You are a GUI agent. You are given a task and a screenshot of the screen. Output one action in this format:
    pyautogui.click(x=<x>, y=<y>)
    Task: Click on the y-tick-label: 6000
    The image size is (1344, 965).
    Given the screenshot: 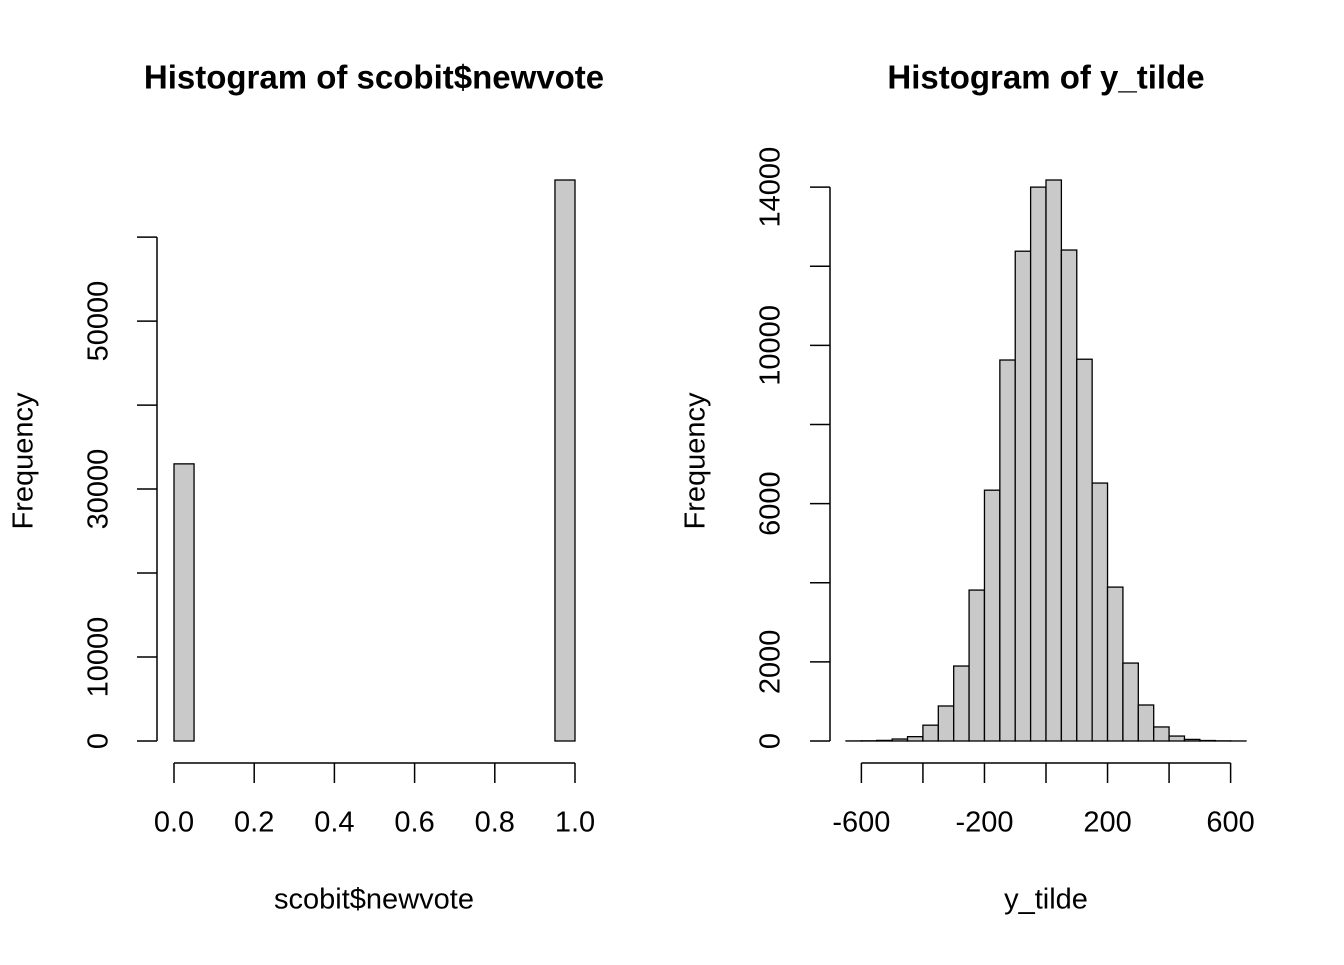 What is the action you would take?
    pyautogui.click(x=771, y=503)
    